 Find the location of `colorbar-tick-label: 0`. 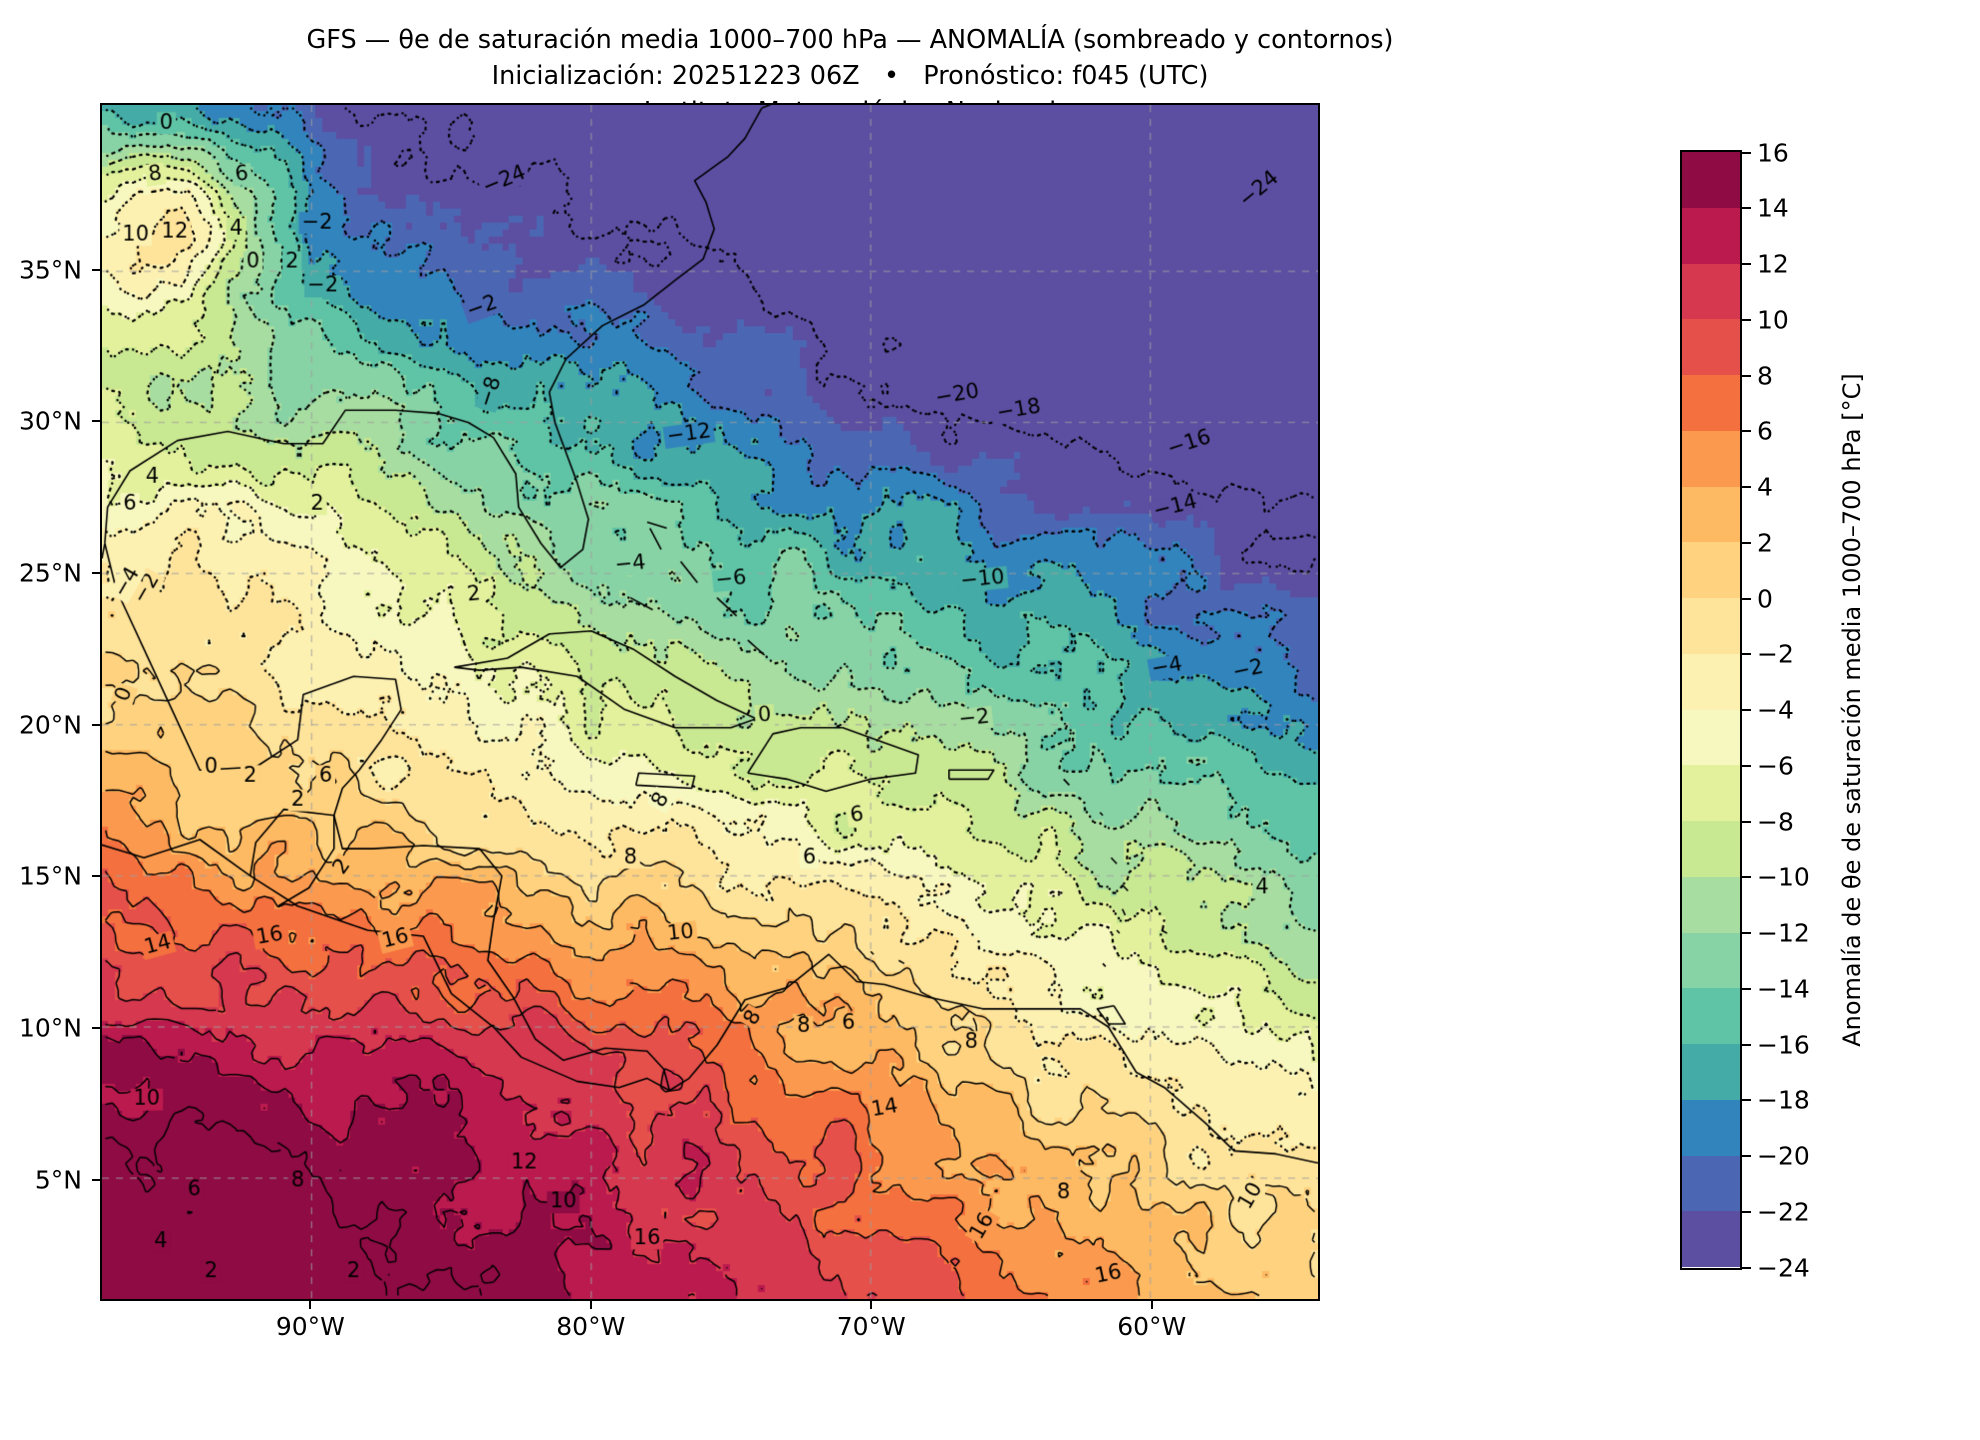

colorbar-tick-label: 0 is located at coordinates (1765, 598).